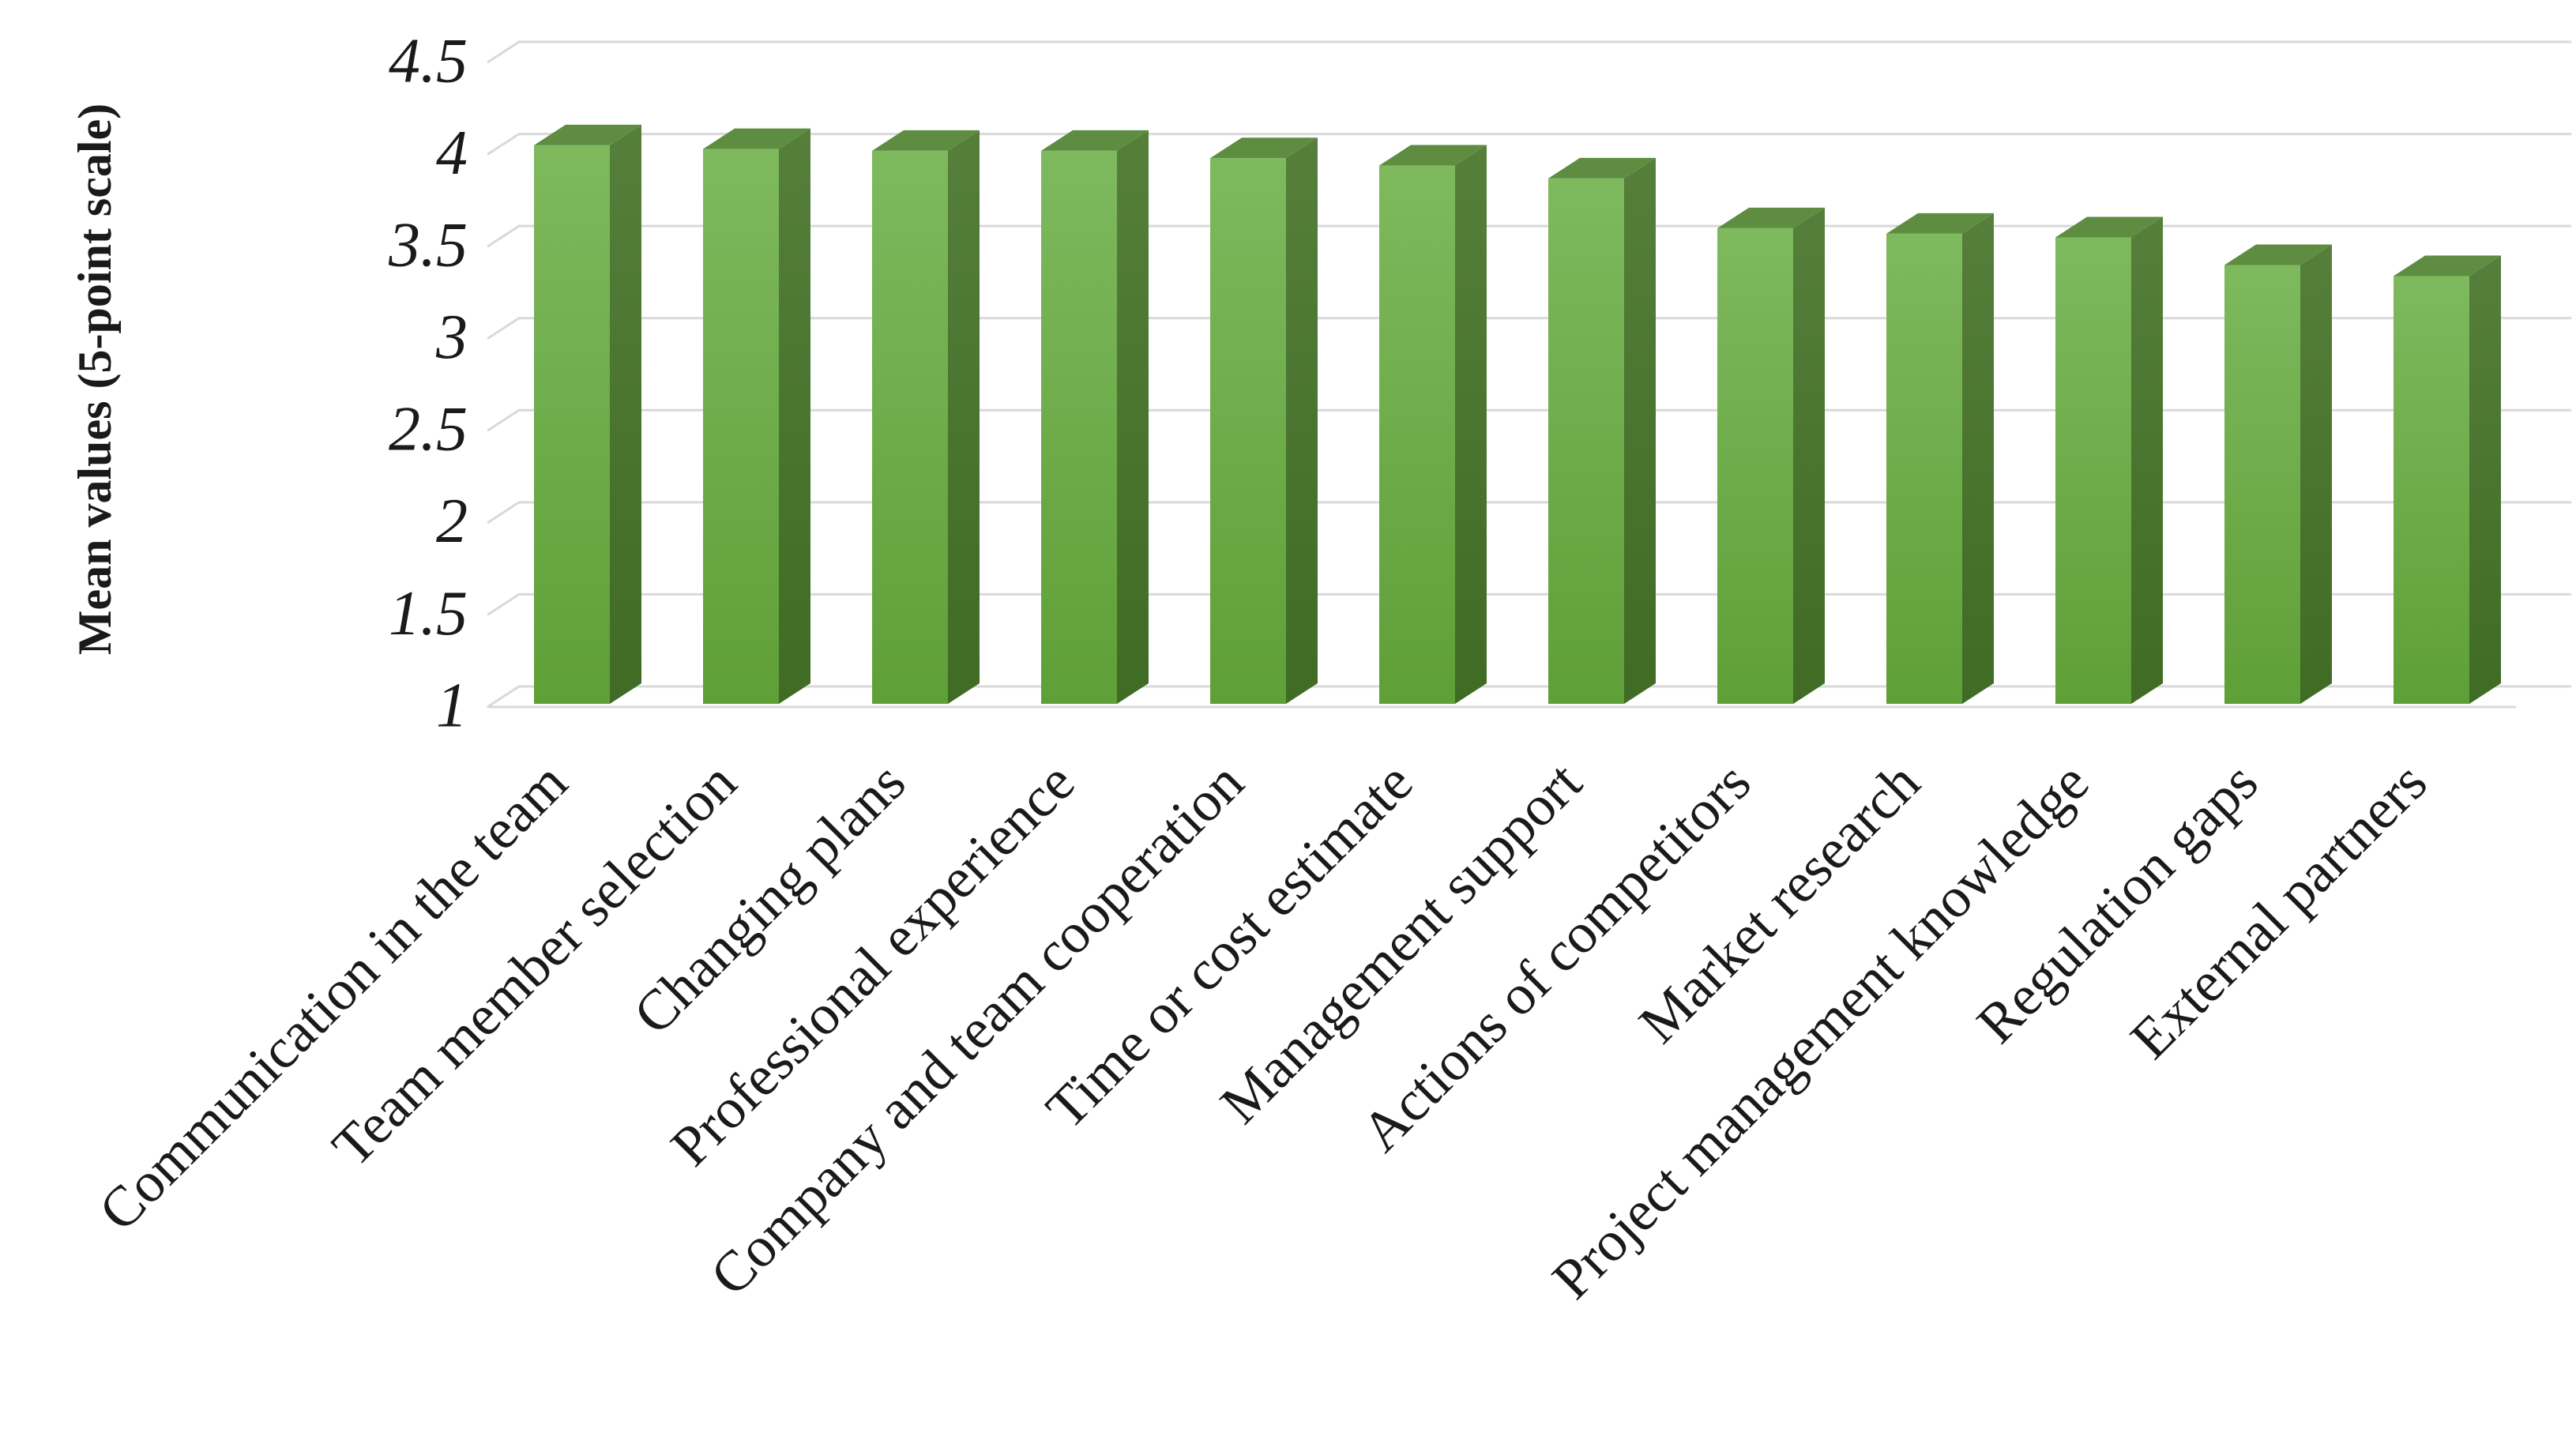 The height and width of the screenshot is (1444, 2576). What do you see at coordinates (2279, 910) in the screenshot?
I see `x-tick-label: External partners` at bounding box center [2279, 910].